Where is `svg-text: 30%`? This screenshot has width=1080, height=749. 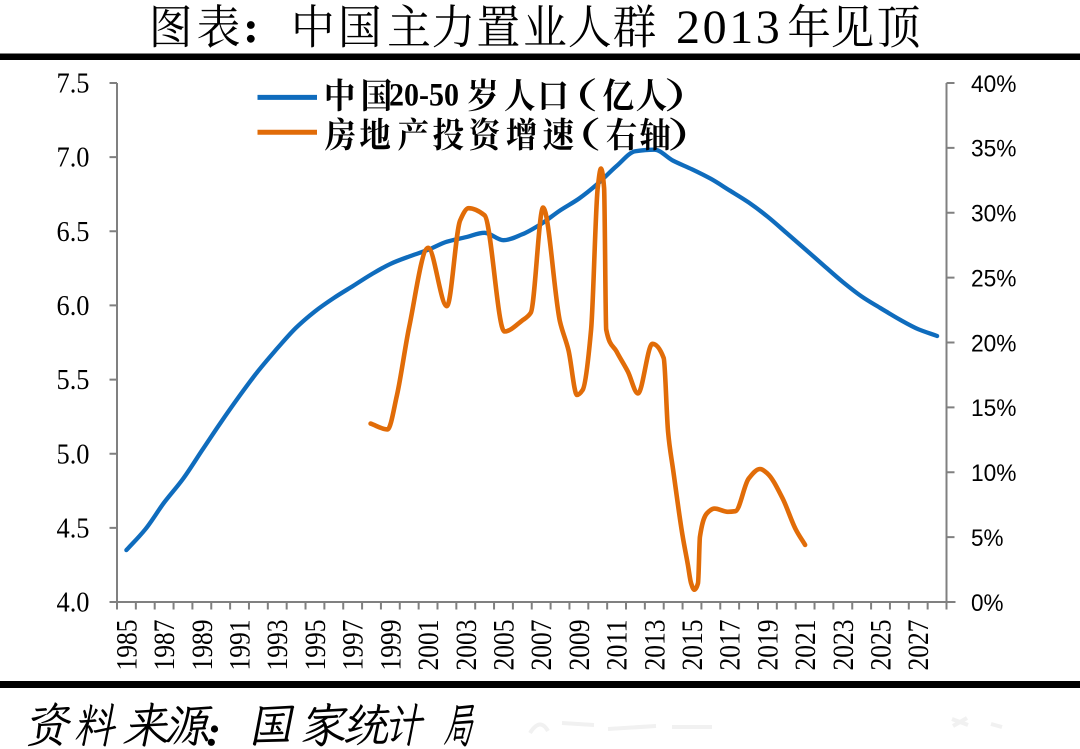
svg-text: 30% is located at coordinates (994, 214).